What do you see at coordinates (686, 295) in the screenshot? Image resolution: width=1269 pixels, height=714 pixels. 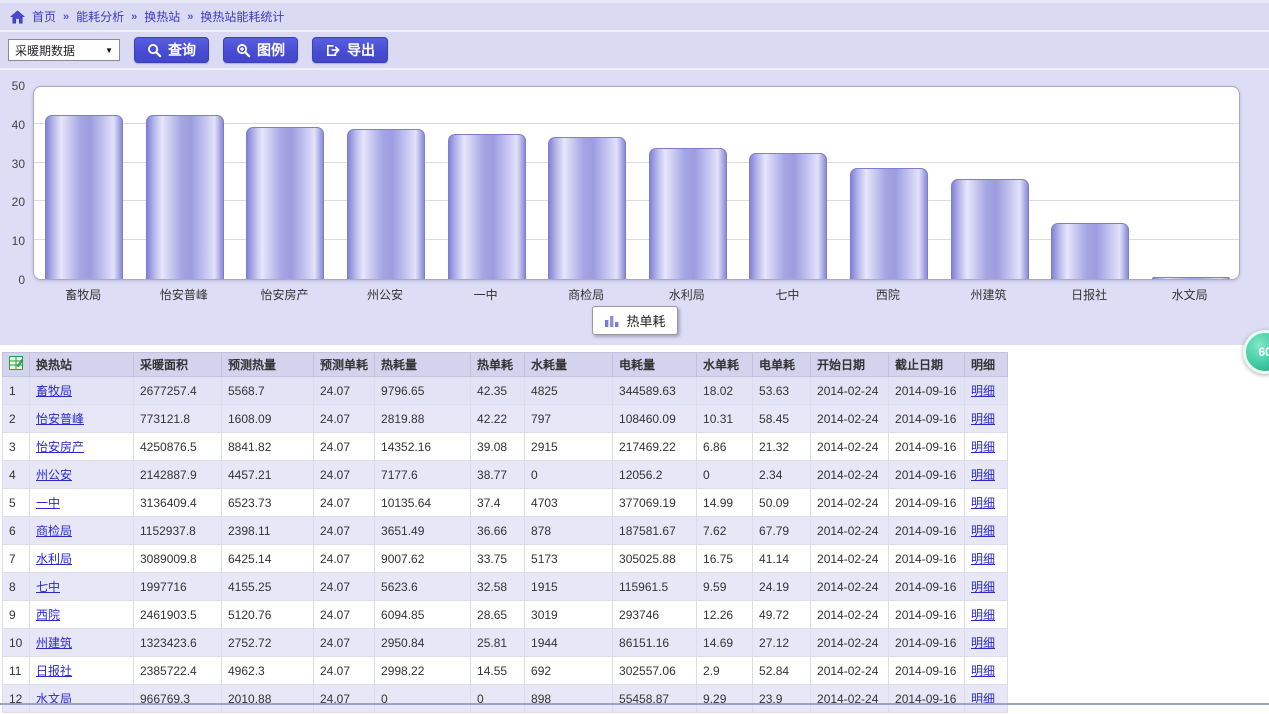 I see `chart-x-label: 水利局` at bounding box center [686, 295].